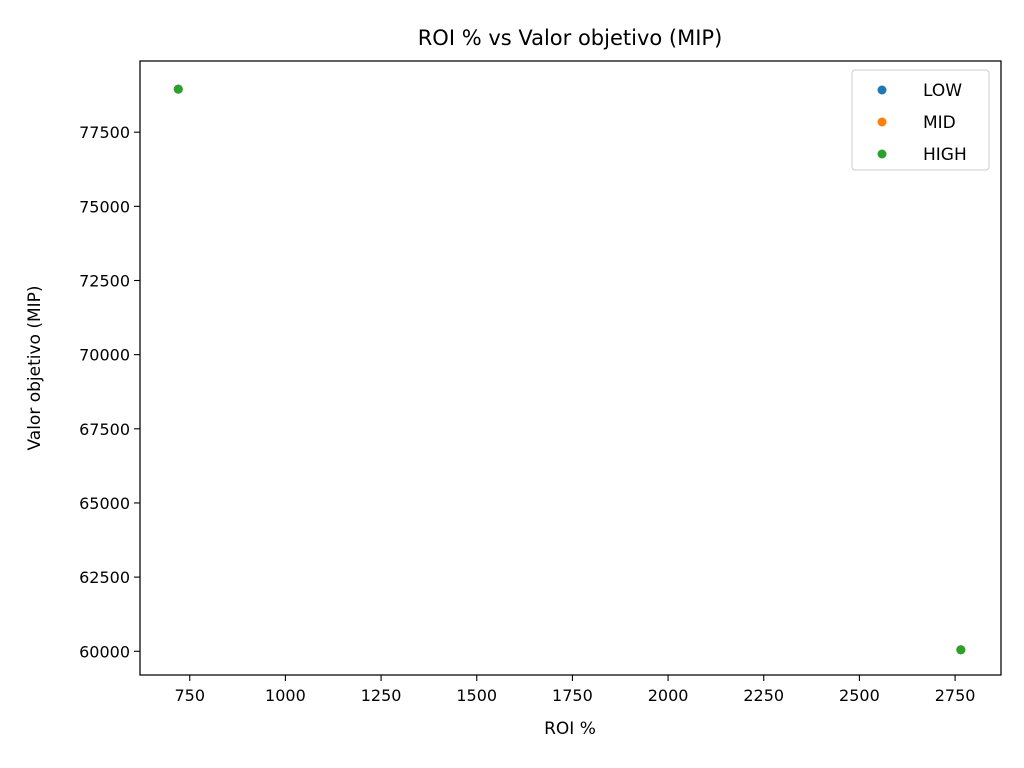  What do you see at coordinates (104, 132) in the screenshot?
I see `y-tick-label: 77500` at bounding box center [104, 132].